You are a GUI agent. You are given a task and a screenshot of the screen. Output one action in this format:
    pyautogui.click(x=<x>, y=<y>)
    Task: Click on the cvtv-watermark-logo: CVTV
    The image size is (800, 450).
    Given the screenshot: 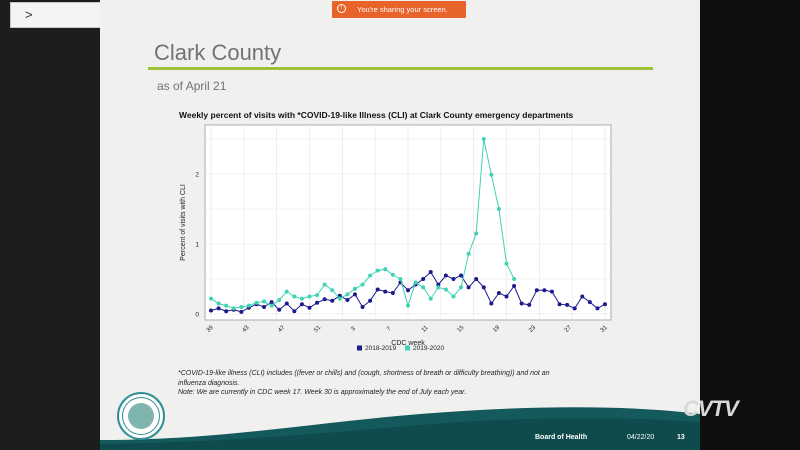 What is the action you would take?
    pyautogui.click(x=711, y=408)
    